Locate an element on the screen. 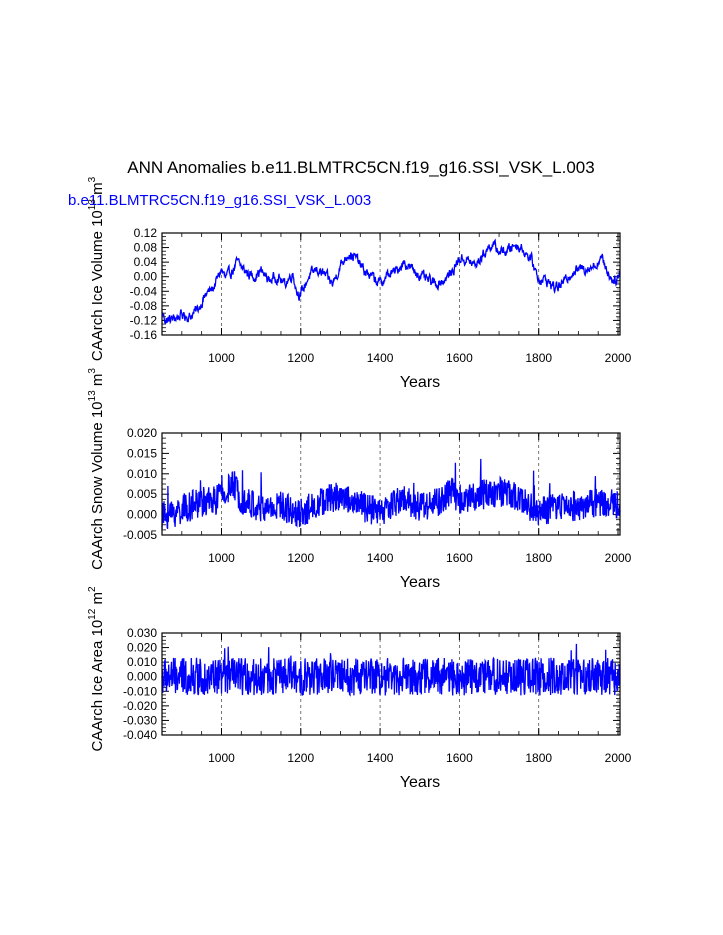 This screenshot has width=723, height=935. y-tick-label: -0.08 is located at coordinates (144, 306).